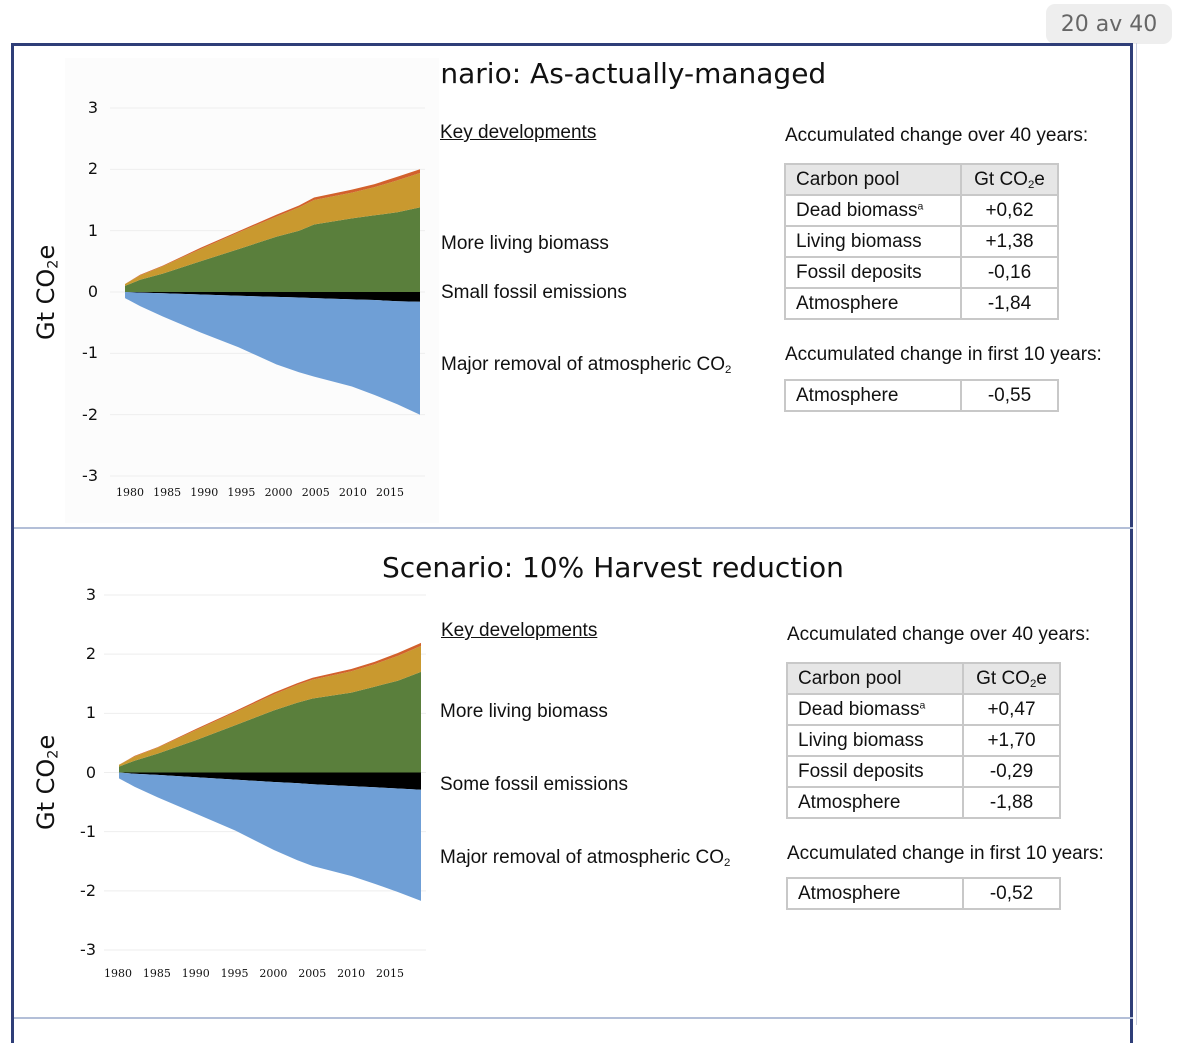 The width and height of the screenshot is (1200, 1043). Describe the element at coordinates (1109, 24) in the screenshot. I see `page-indicator: 20 av 40` at that location.